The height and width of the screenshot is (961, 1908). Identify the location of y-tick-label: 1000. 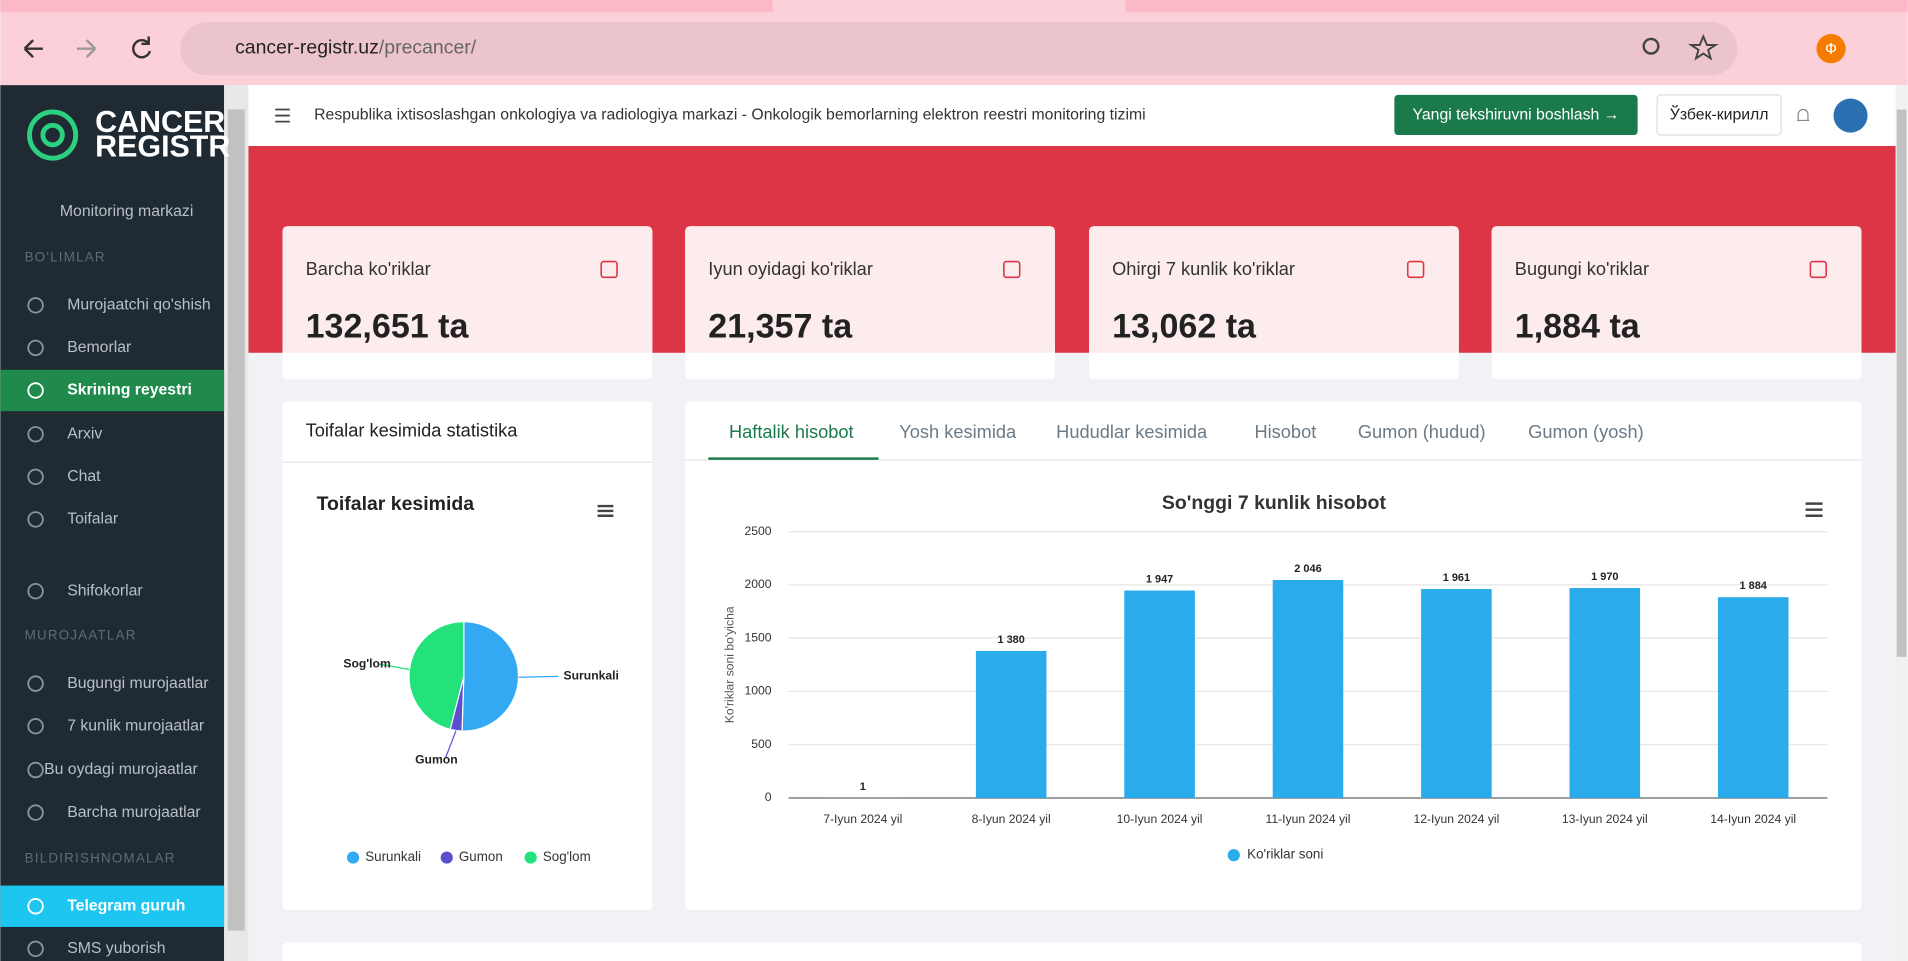
(757, 691).